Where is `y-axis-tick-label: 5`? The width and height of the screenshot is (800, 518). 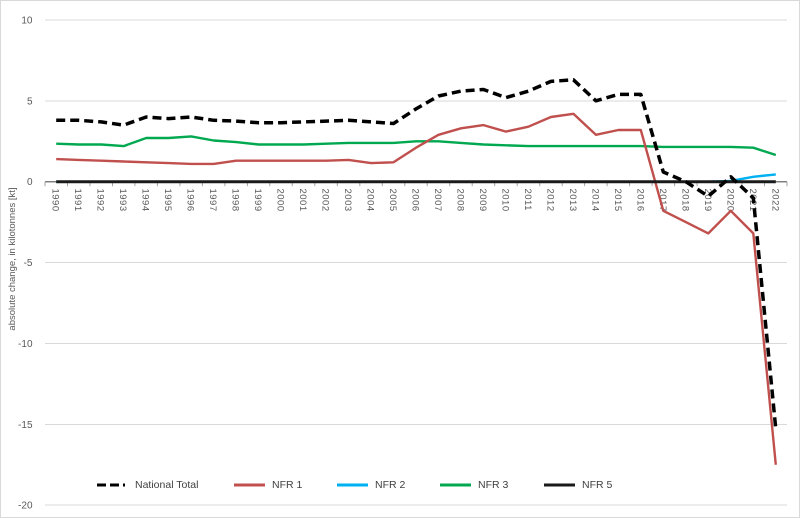 y-axis-tick-label: 5 is located at coordinates (30, 101).